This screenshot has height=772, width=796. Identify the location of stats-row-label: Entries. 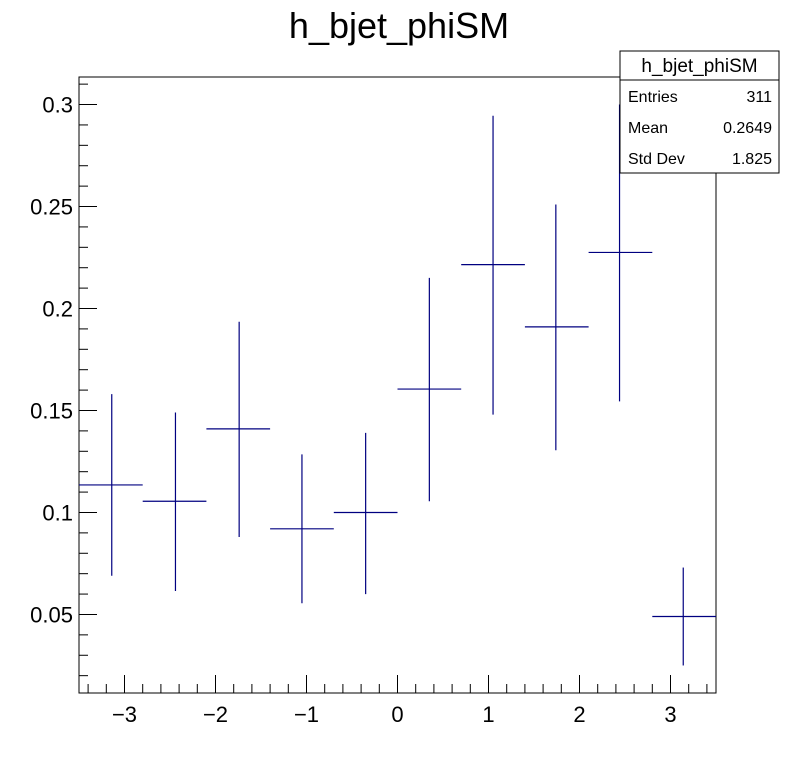
(653, 97).